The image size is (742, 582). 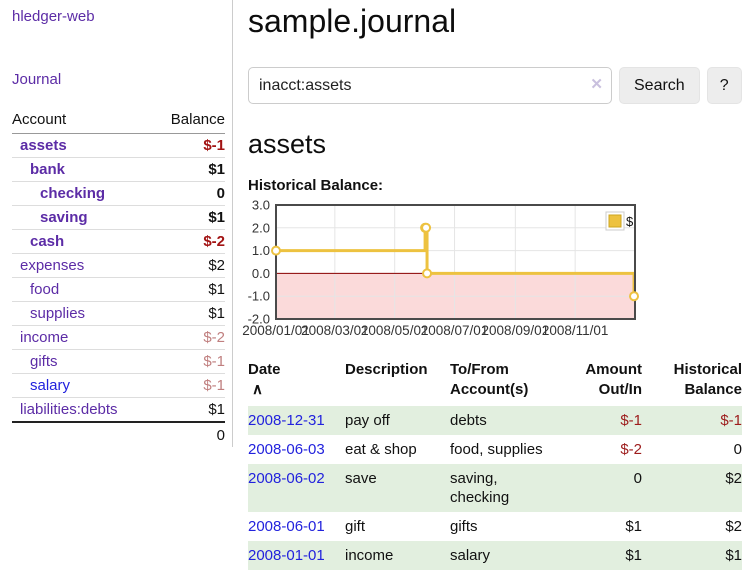 I want to click on account-cell: bank, so click(x=82, y=169).